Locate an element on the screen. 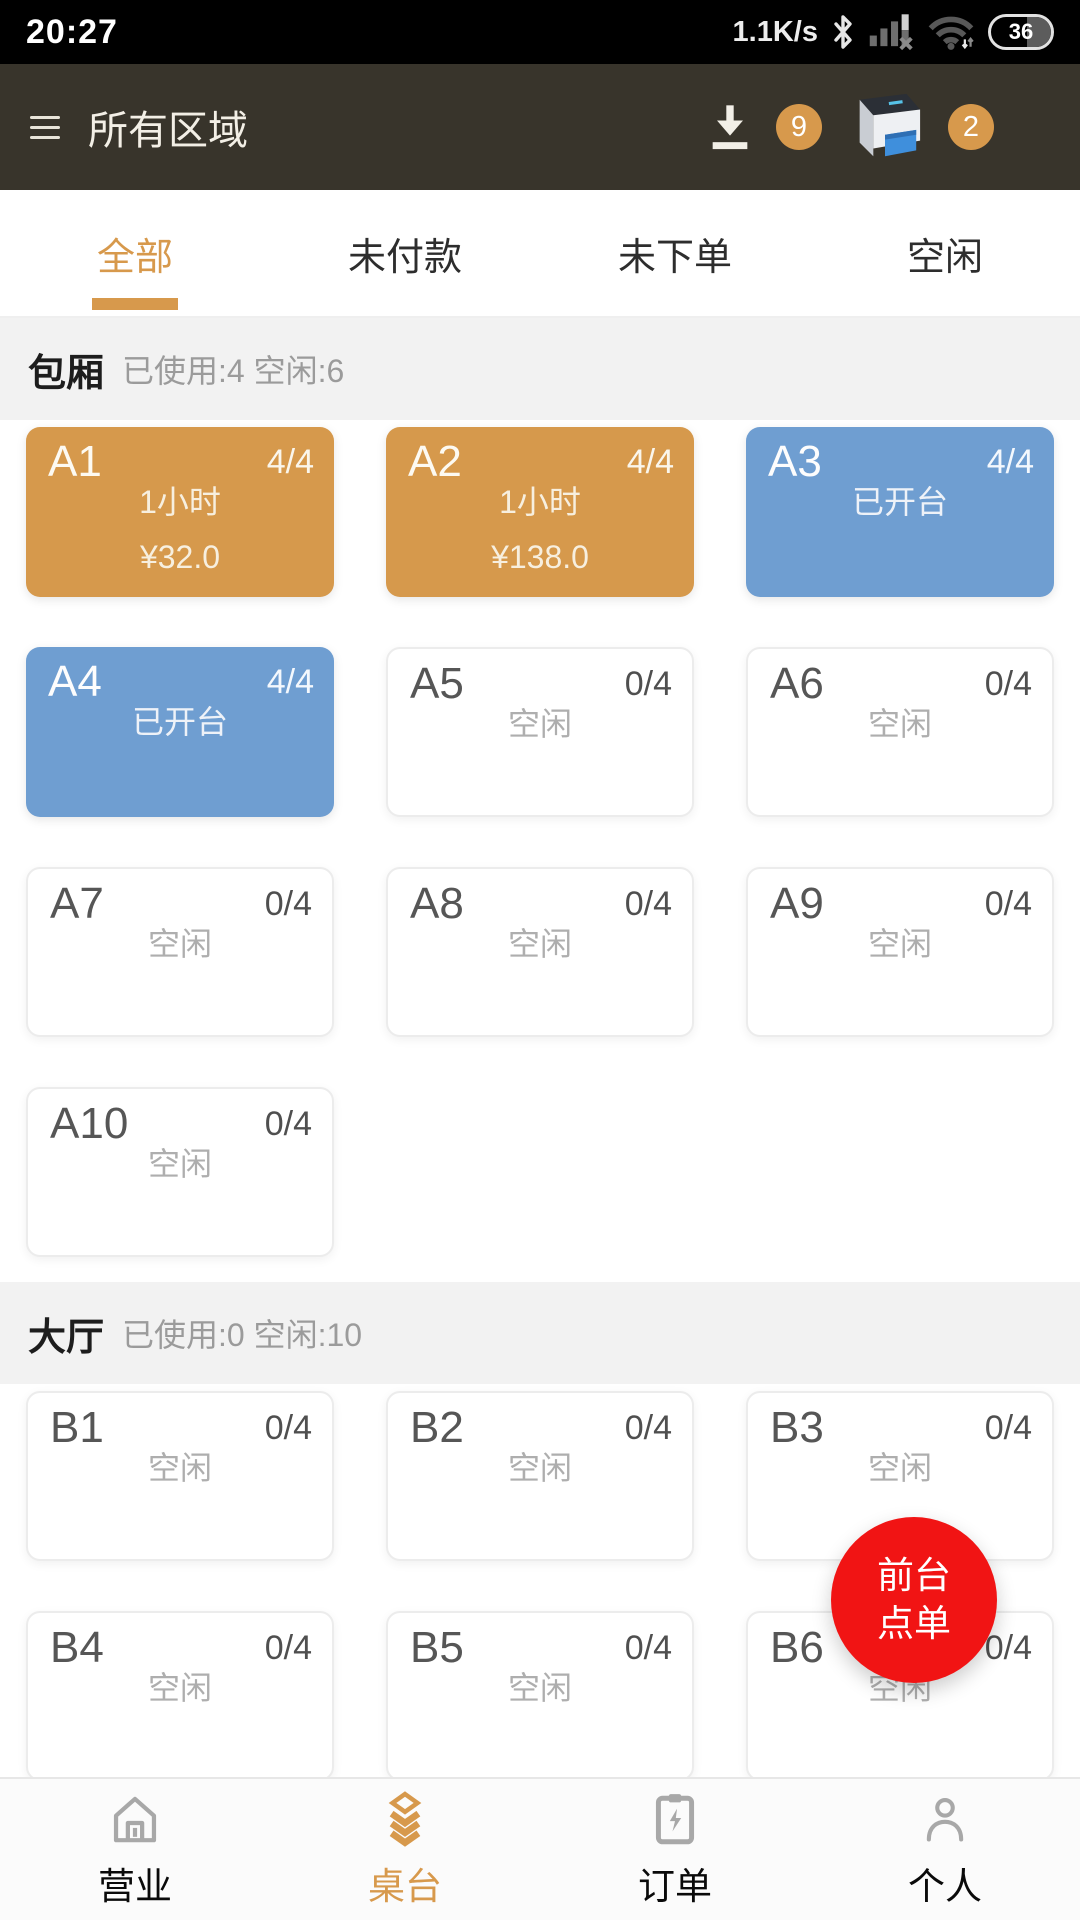  wifi-icon is located at coordinates (951, 32).